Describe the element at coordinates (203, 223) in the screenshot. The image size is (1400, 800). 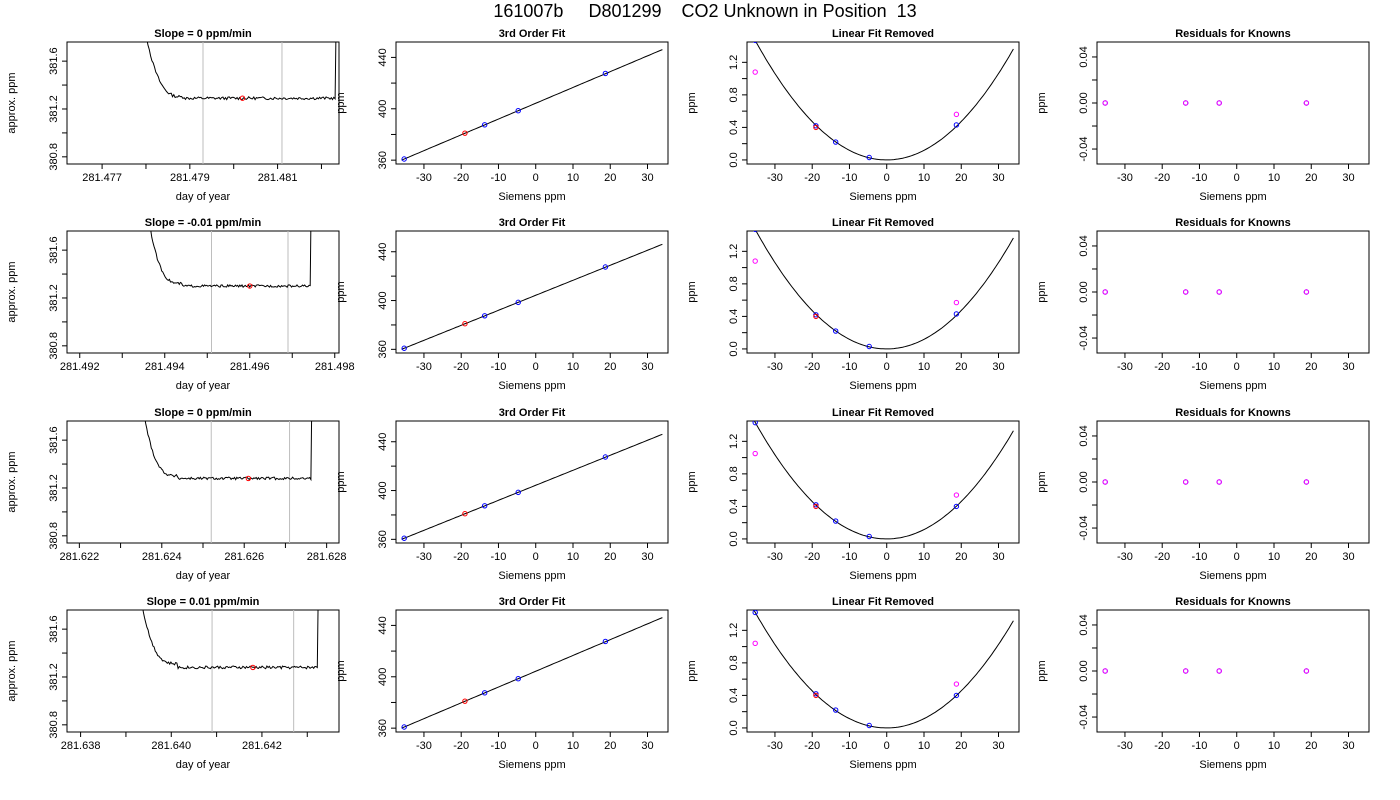
I see `chart-title: Slope = -0.01 ppm/min` at that location.